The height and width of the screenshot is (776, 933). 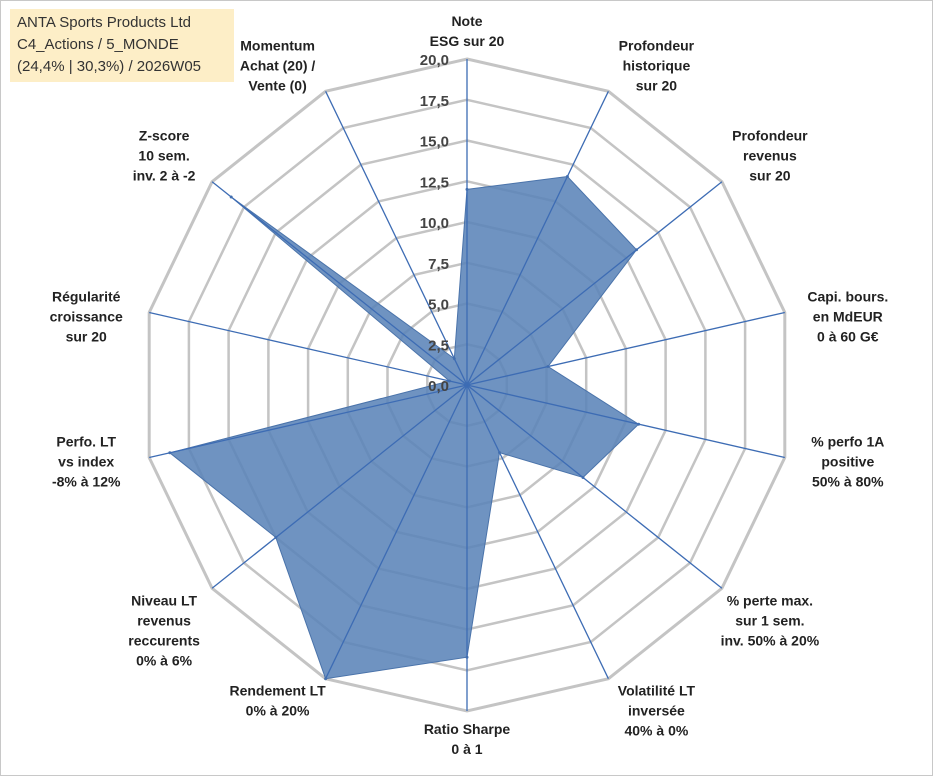 I want to click on axis-label-line: Achat (20) /, so click(x=278, y=65).